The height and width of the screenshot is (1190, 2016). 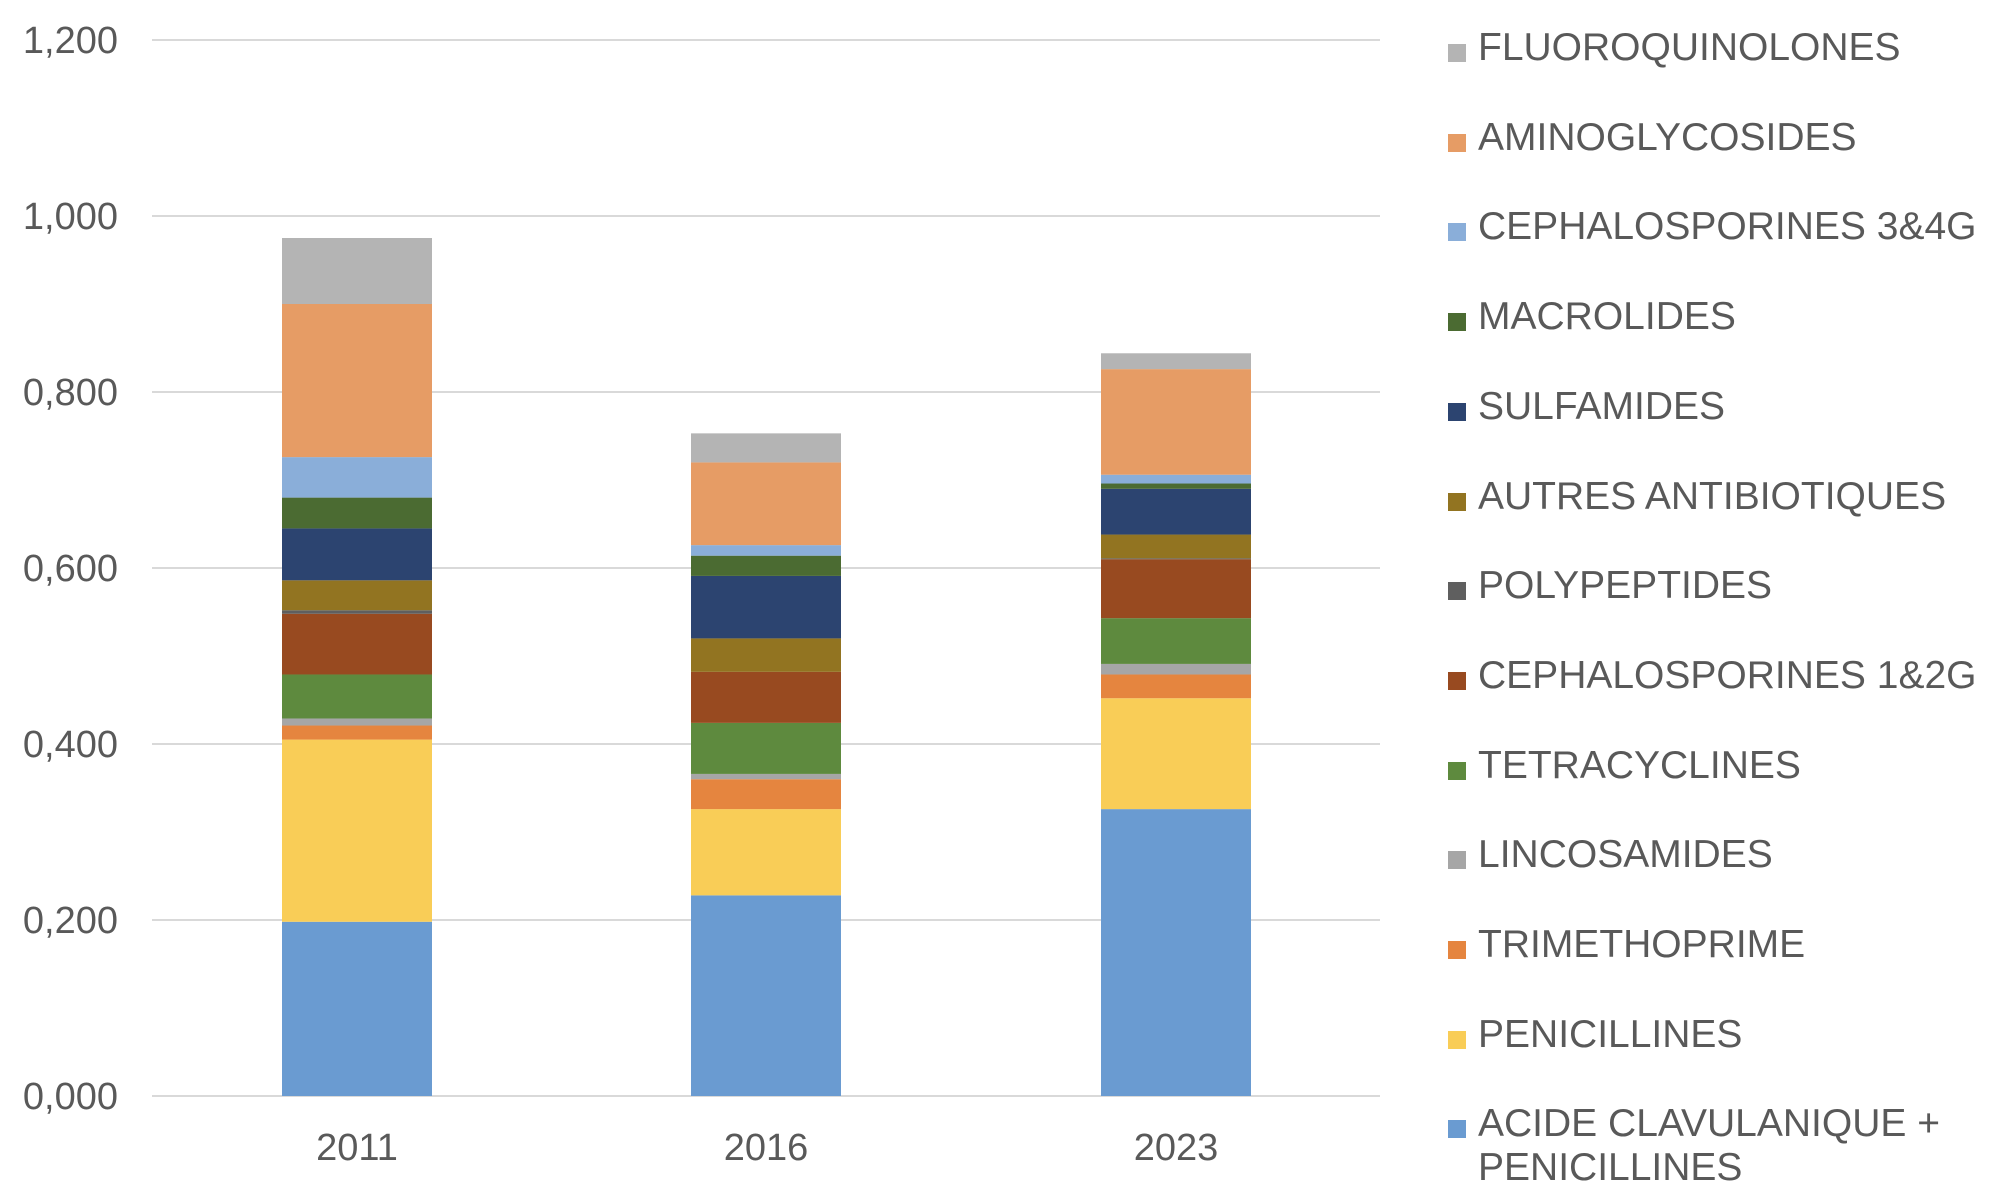 I want to click on legend-item: TRIMETHOPRIME, so click(x=1732, y=945).